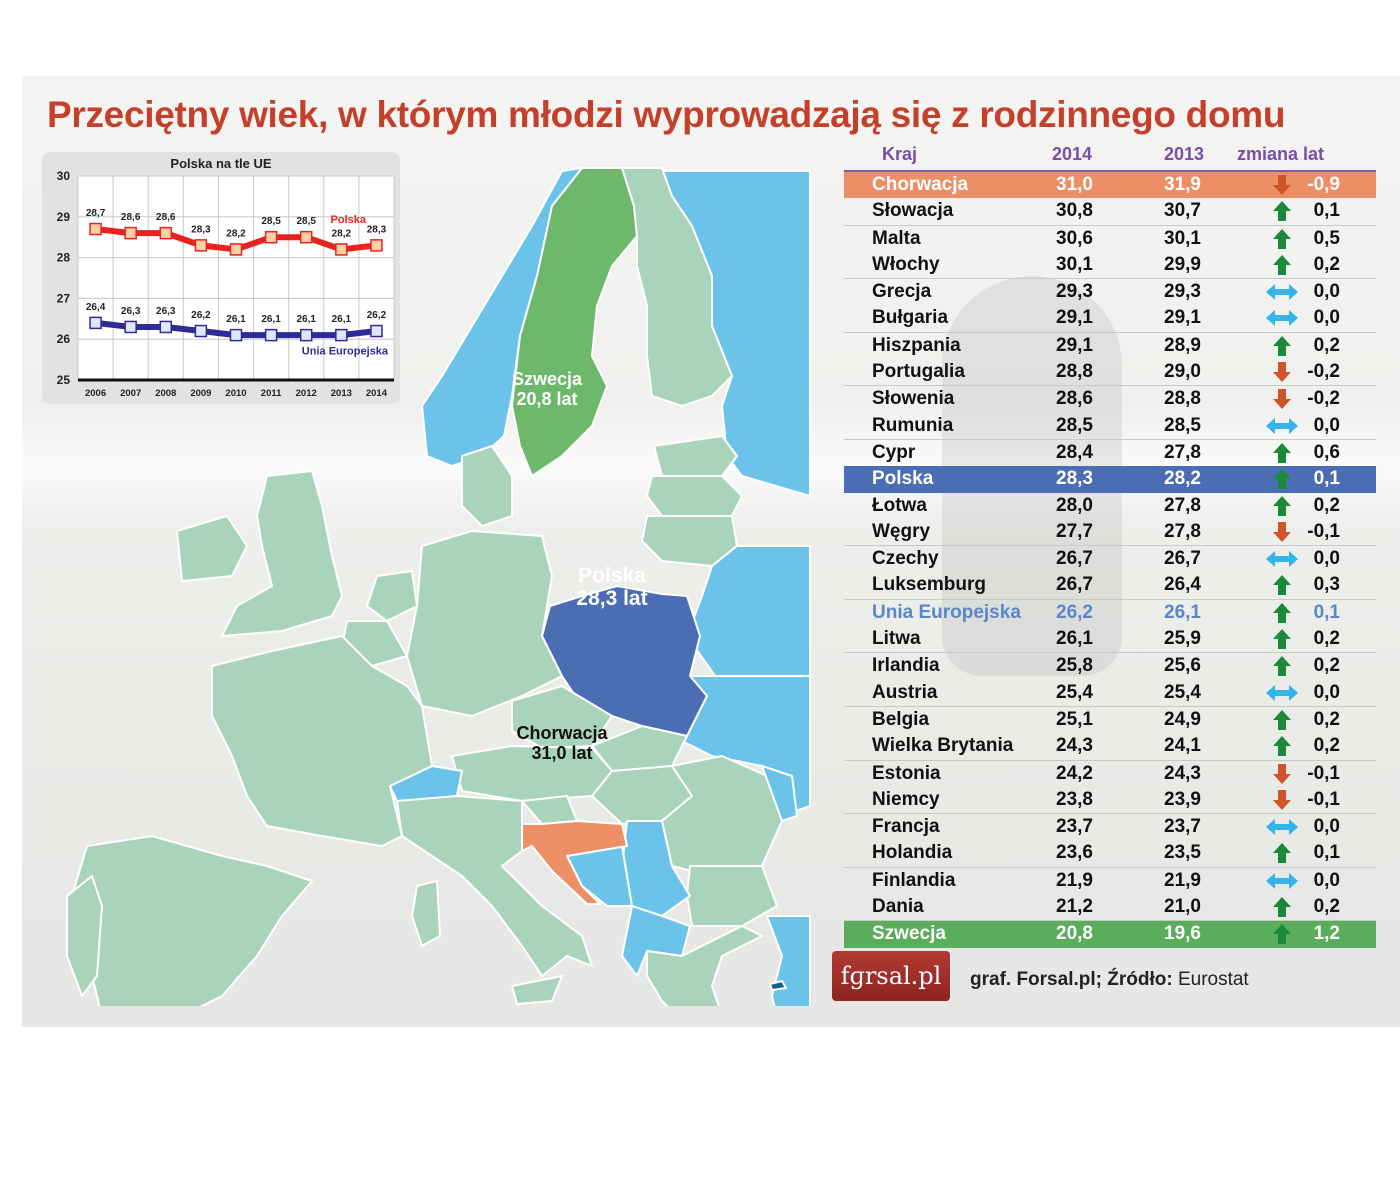 This screenshot has width=1400, height=1180. I want to click on cell-country: Słowenia, so click(913, 399).